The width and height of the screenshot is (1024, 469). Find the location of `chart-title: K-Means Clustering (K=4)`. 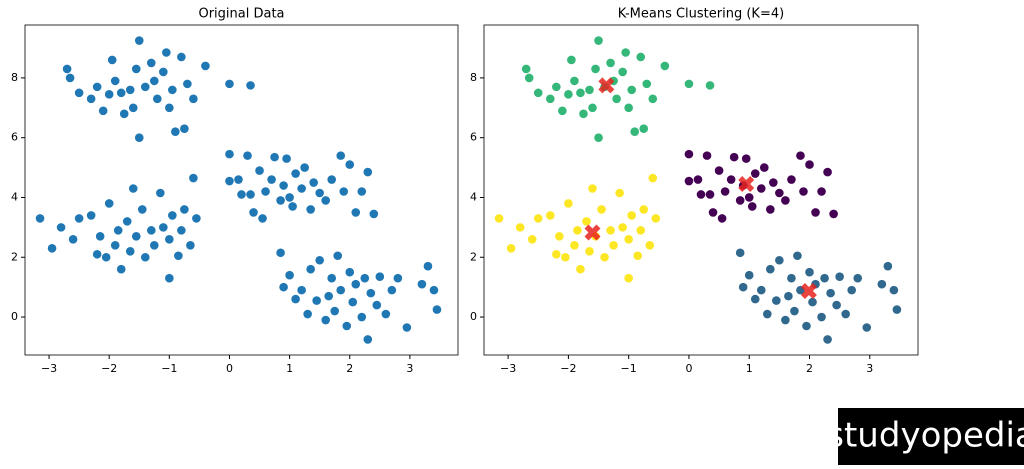

chart-title: K-Means Clustering (K=4) is located at coordinates (701, 14).